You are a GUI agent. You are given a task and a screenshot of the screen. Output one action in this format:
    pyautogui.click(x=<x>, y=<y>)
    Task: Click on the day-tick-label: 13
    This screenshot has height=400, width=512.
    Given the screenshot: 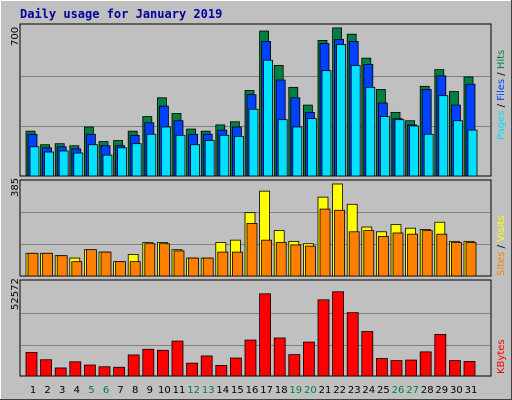 What is the action you would take?
    pyautogui.click(x=208, y=390)
    